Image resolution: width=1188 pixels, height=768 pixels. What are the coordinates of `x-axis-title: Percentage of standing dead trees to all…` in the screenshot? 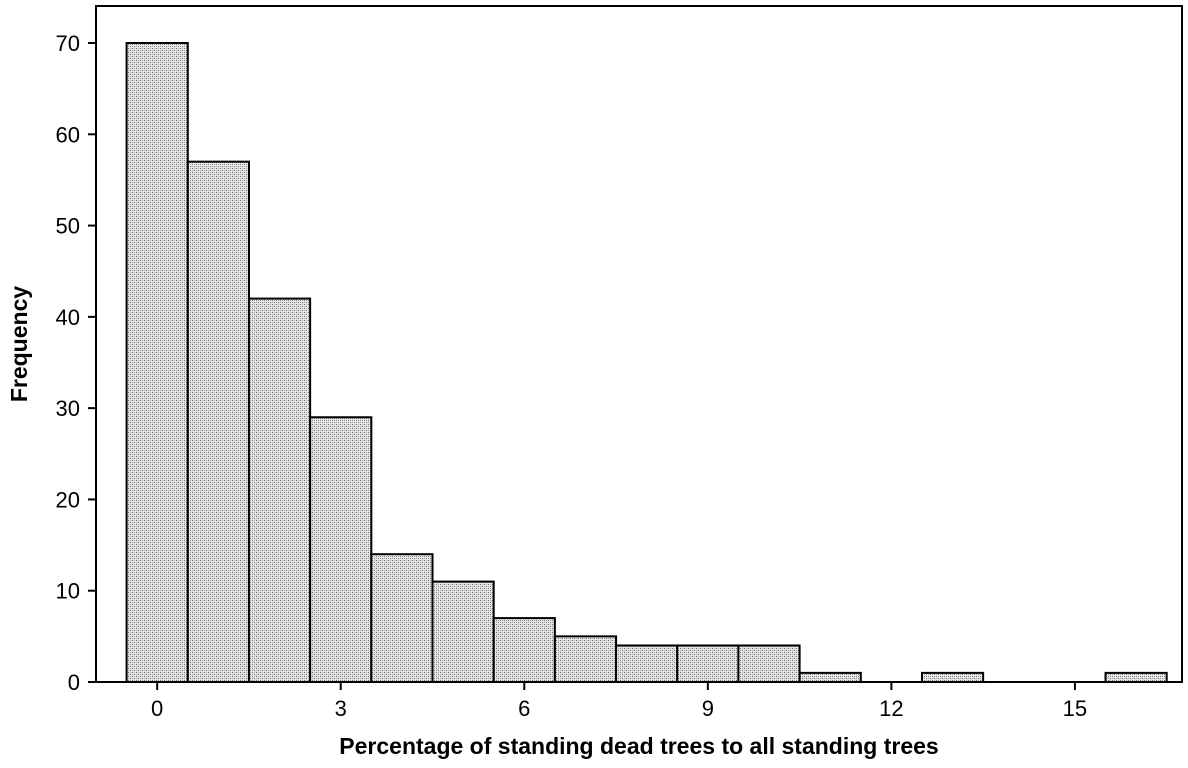 It's located at (638, 746).